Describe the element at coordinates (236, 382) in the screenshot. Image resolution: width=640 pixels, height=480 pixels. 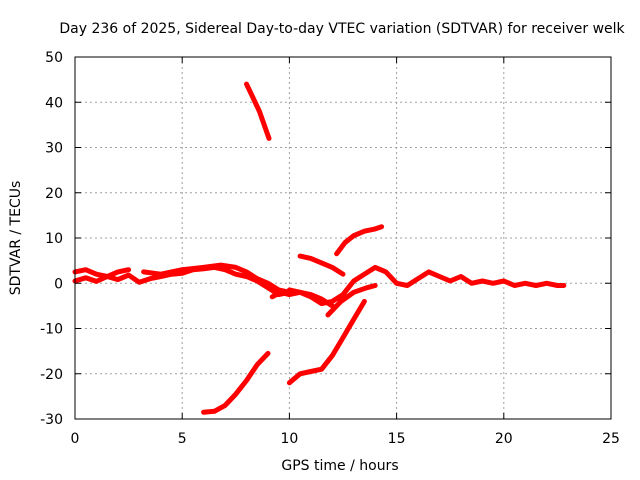
I see `series-arc-low` at that location.